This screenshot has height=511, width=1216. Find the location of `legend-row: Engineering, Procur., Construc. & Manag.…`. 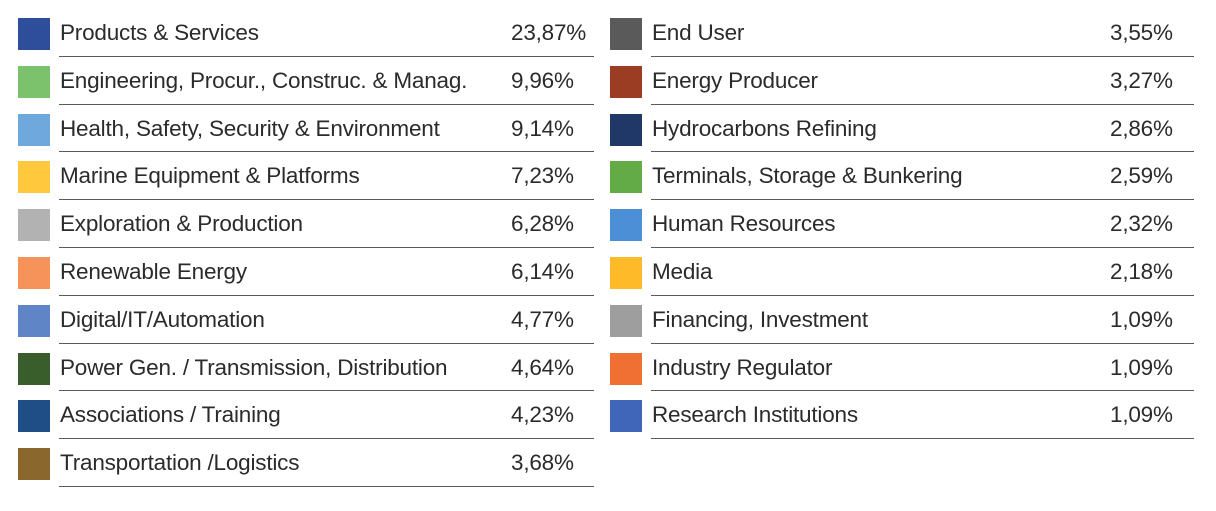

legend-row: Engineering, Procur., Construc. & Manag.… is located at coordinates (306, 81).